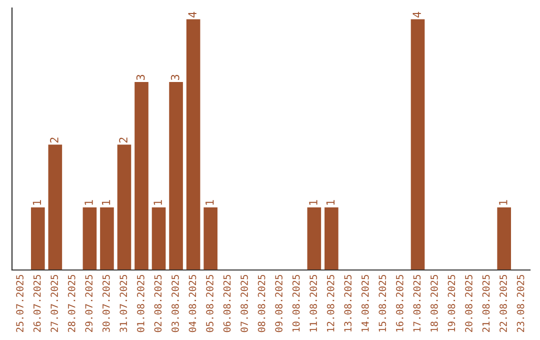  Describe the element at coordinates (37, 303) in the screenshot. I see `x-tick-label: 26.07.2025` at that location.